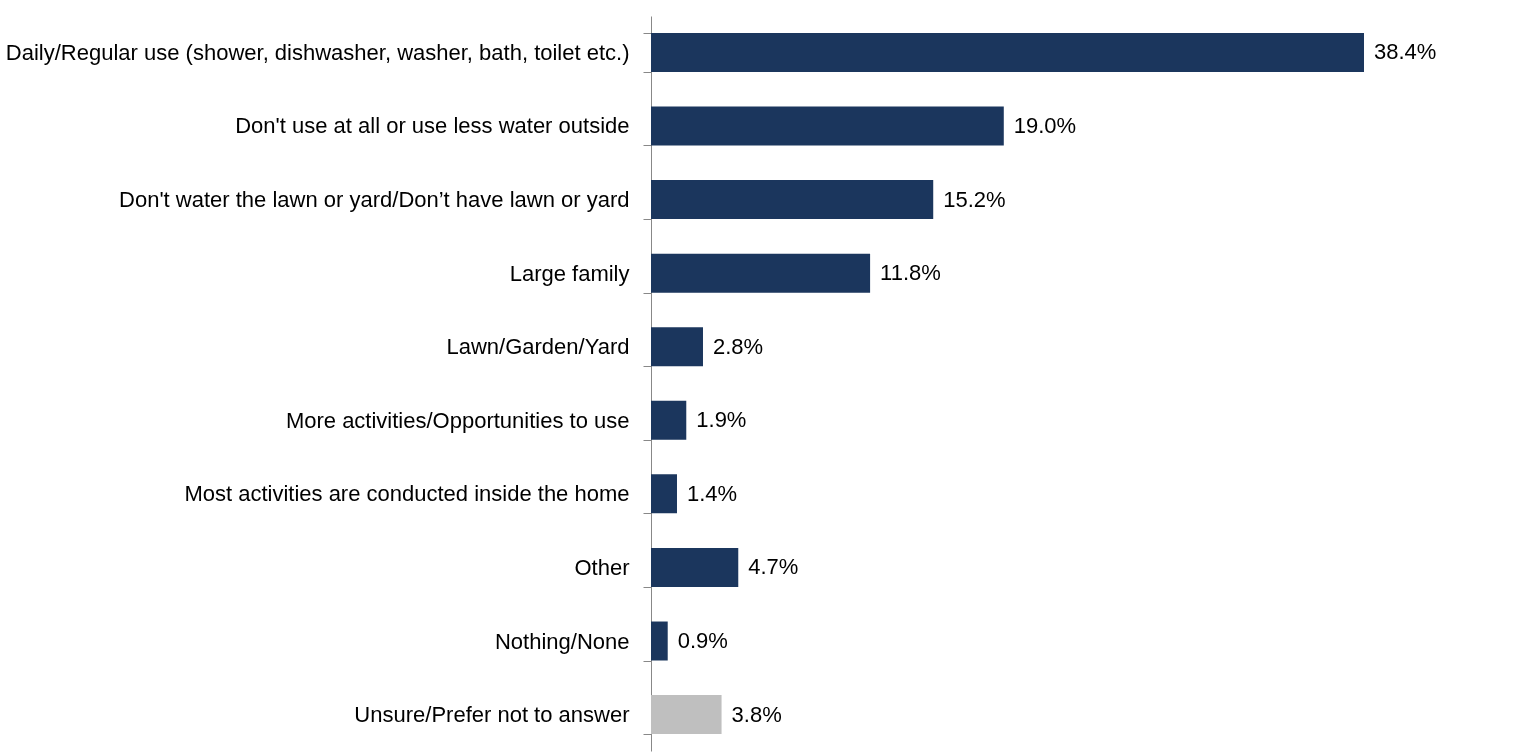 This screenshot has height=756, width=1532. Describe the element at coordinates (756, 714) in the screenshot. I see `data-label: 3.8%` at that location.